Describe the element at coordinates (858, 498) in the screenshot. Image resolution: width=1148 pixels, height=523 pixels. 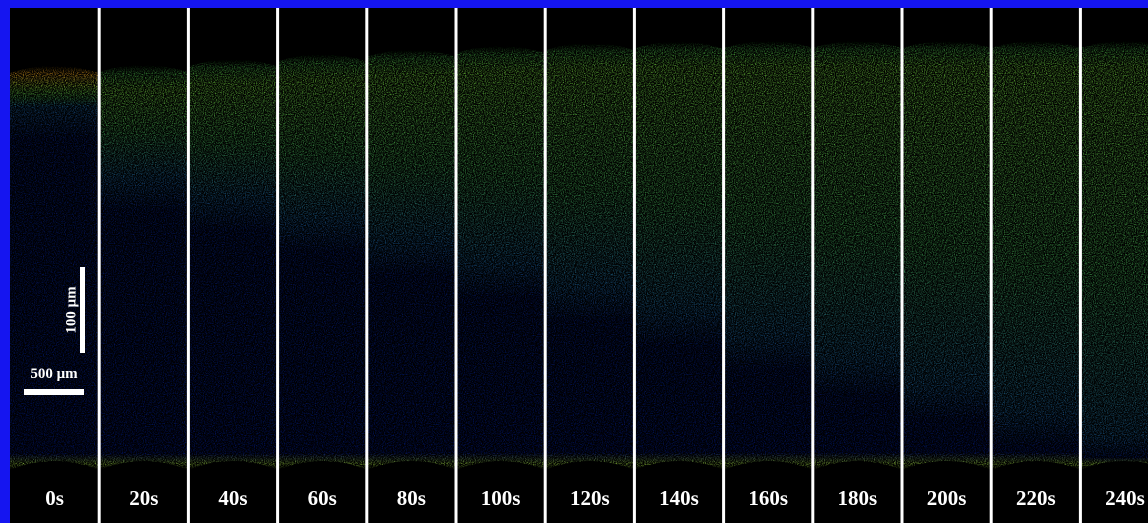
I see `time-label: 180s` at that location.